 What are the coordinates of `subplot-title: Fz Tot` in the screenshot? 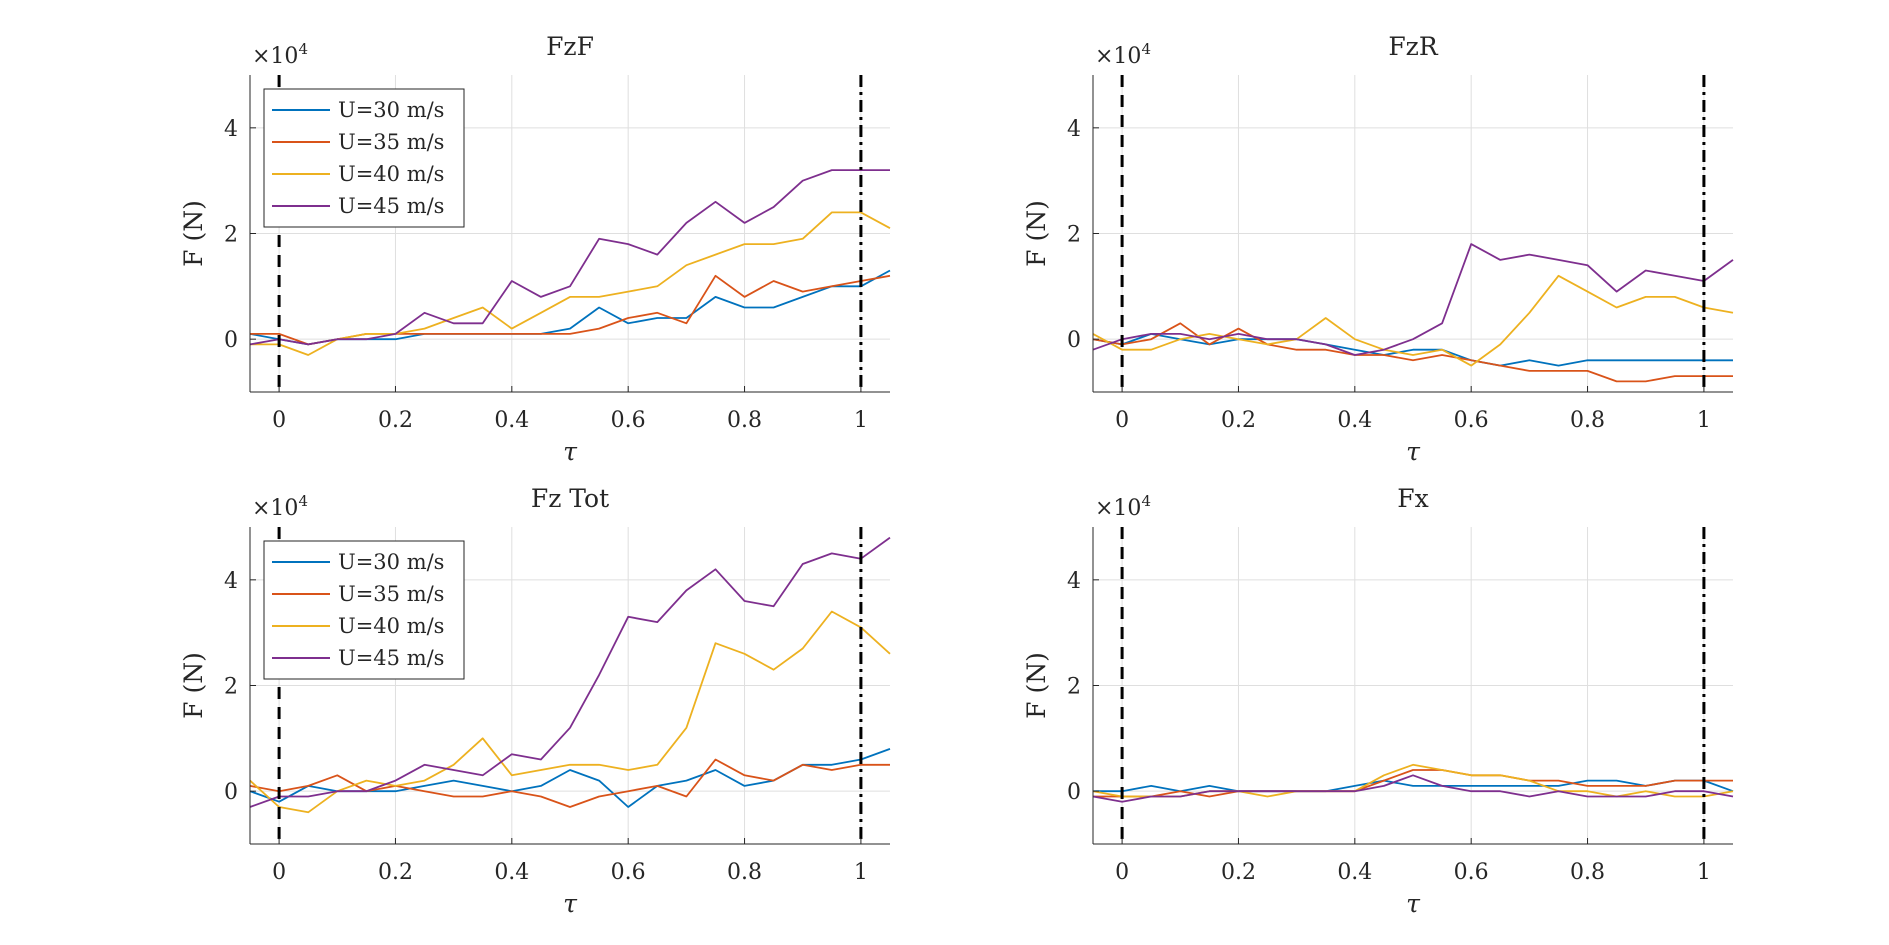 It's located at (570, 498).